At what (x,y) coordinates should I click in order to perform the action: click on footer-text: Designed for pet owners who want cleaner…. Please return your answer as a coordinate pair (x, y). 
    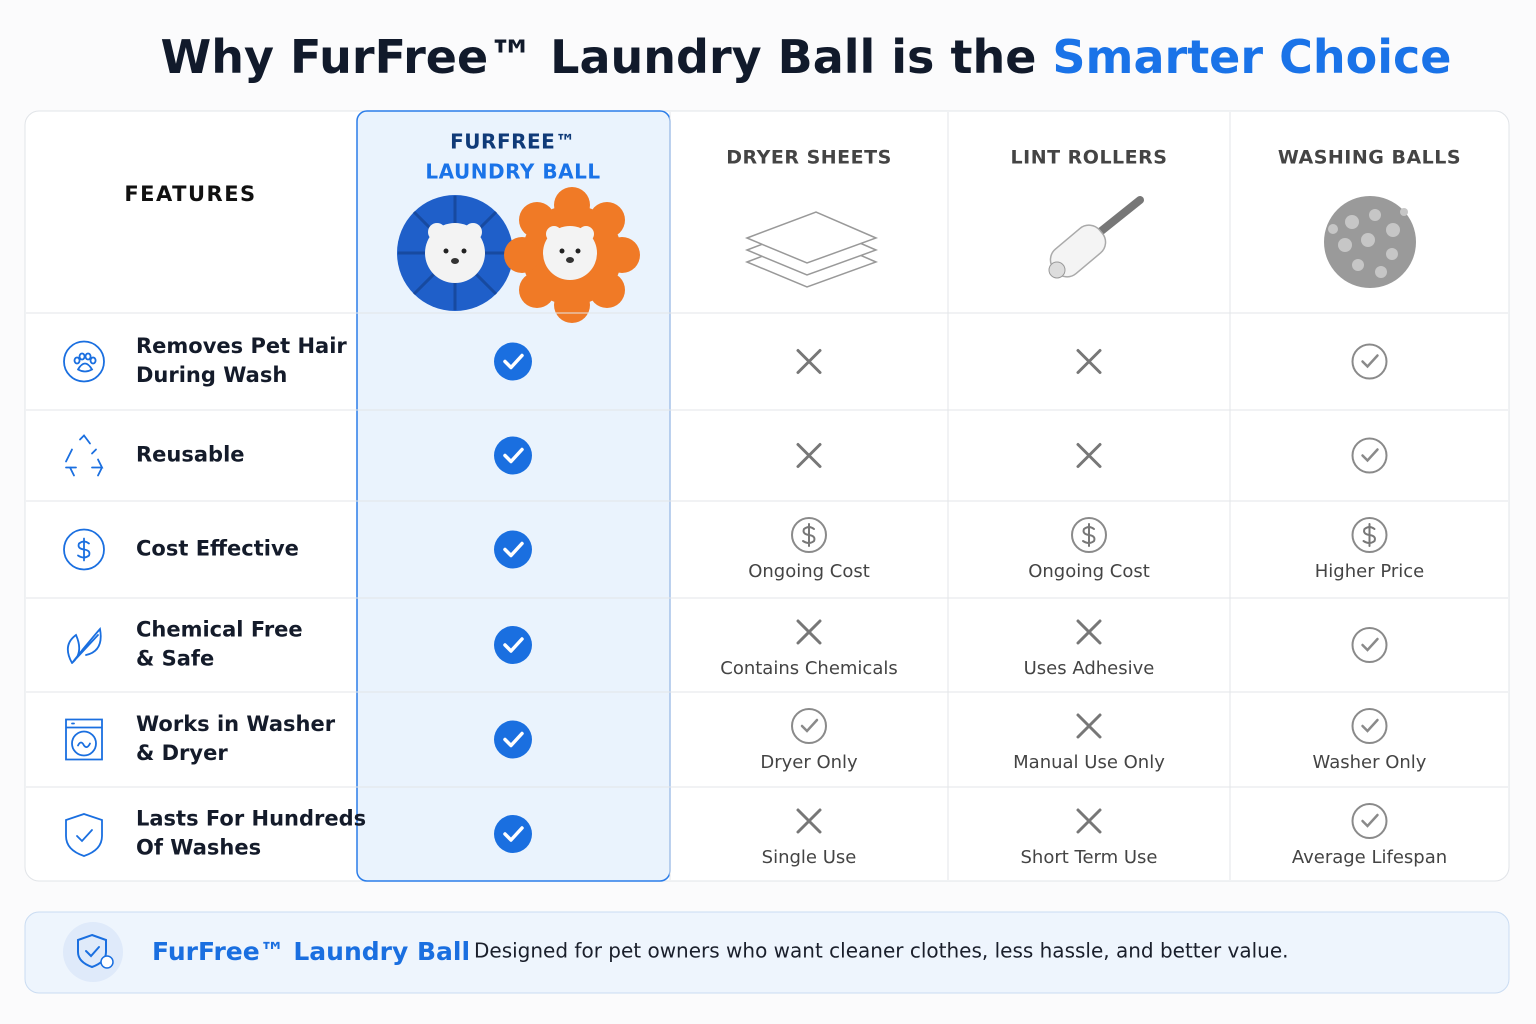
    Looking at the image, I should click on (881, 951).